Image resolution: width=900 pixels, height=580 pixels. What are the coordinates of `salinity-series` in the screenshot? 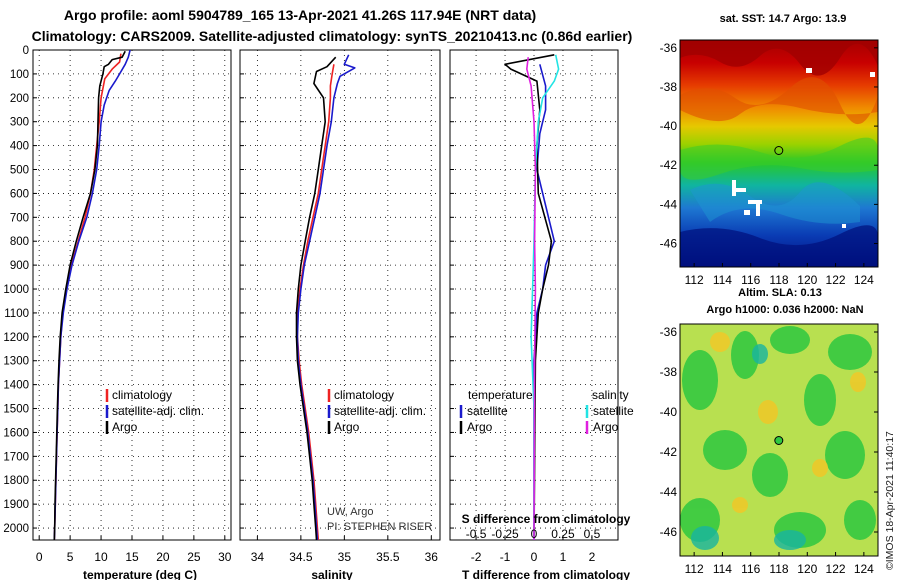 It's located at (325, 297).